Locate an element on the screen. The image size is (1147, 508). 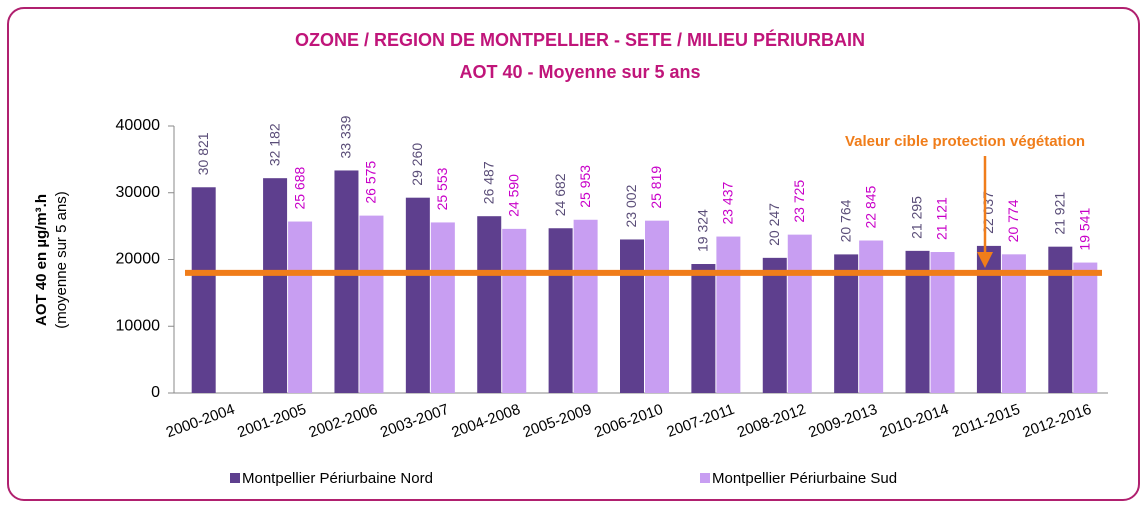
legend-label: Montpellier Périurbaine Nord is located at coordinates (337, 478).